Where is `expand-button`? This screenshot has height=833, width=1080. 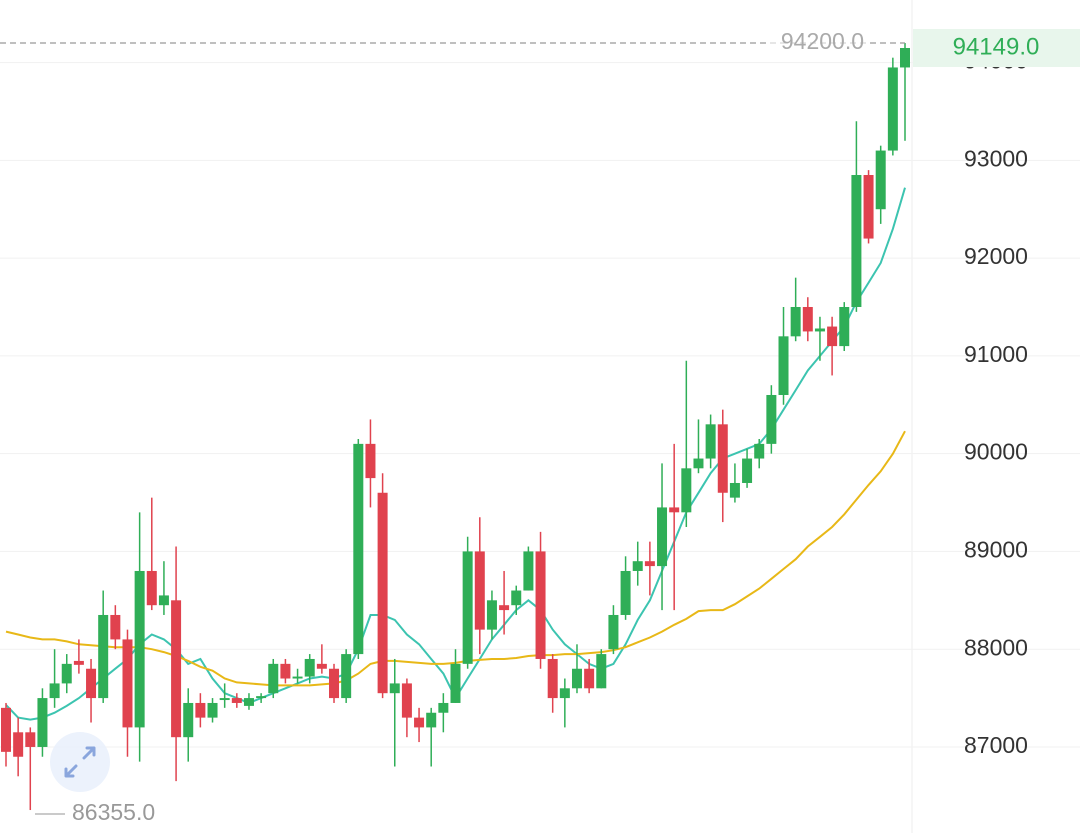
expand-button is located at coordinates (80, 762).